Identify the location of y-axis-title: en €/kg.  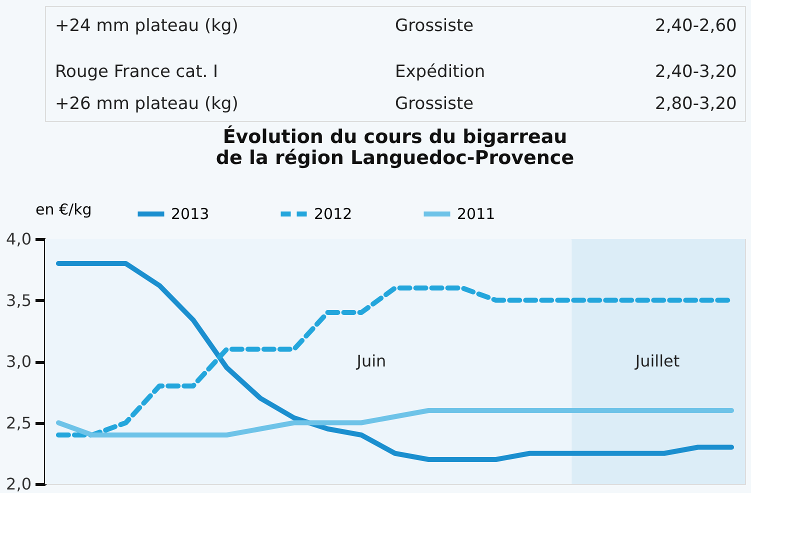
(64, 209).